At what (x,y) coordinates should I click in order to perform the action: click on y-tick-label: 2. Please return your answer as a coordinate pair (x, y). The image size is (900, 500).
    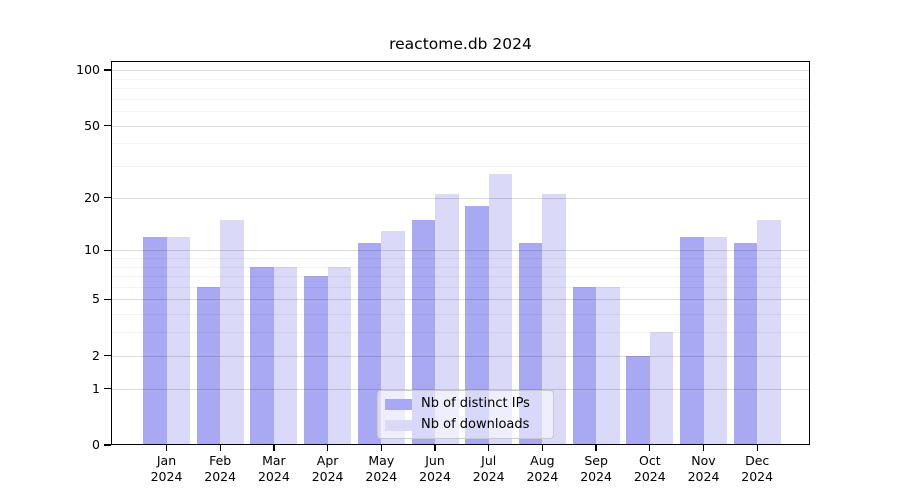
    Looking at the image, I should click on (96, 355).